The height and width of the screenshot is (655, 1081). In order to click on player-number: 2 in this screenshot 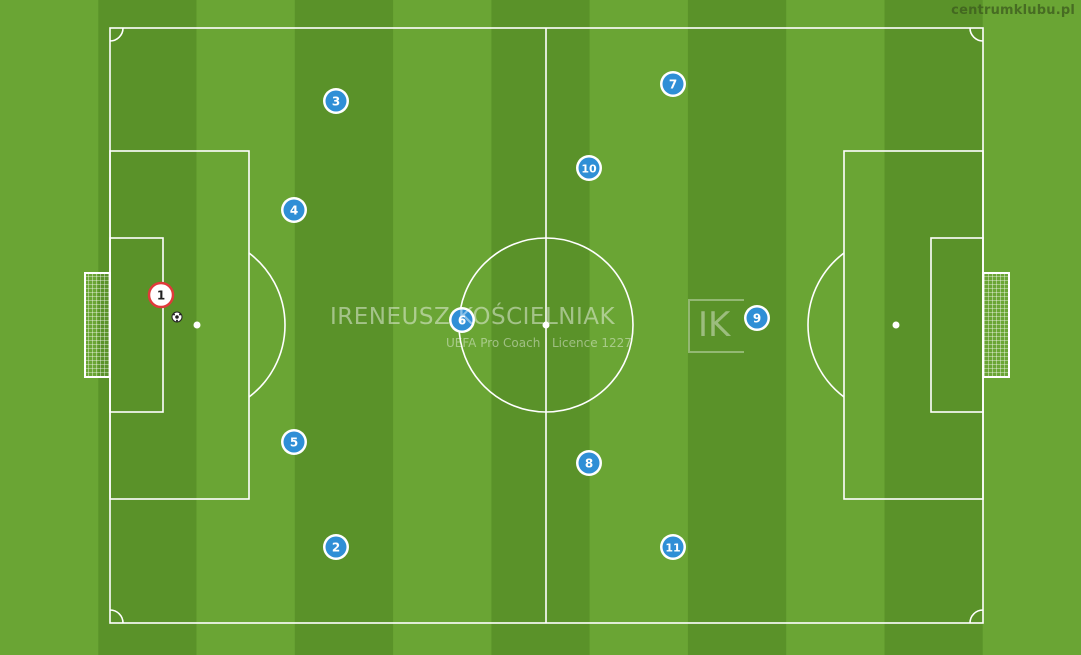, I will do `click(336, 548)`.